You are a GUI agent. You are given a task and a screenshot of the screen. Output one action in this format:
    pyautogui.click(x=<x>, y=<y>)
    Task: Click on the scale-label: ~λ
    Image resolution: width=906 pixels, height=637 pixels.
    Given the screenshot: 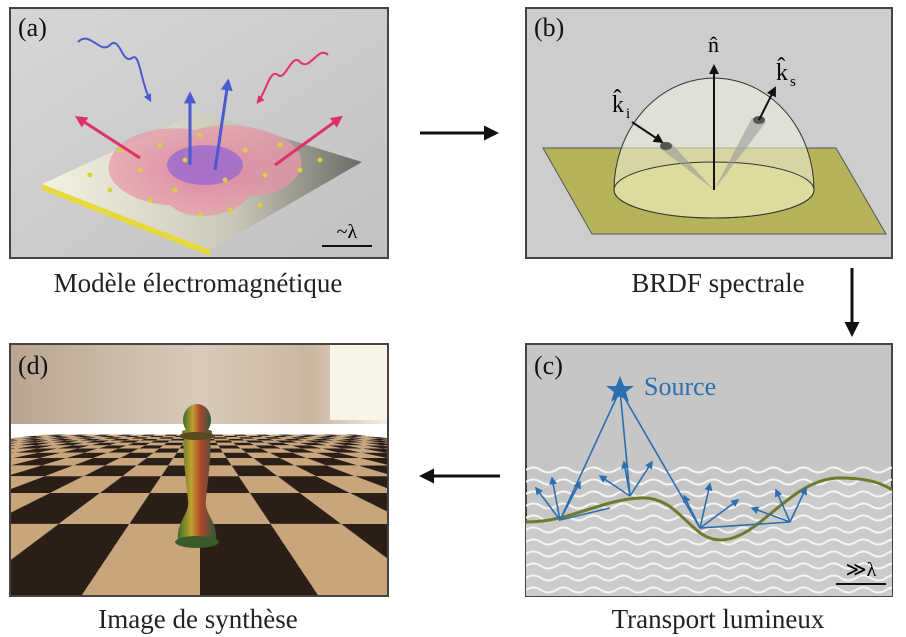 What is the action you would take?
    pyautogui.click(x=347, y=232)
    